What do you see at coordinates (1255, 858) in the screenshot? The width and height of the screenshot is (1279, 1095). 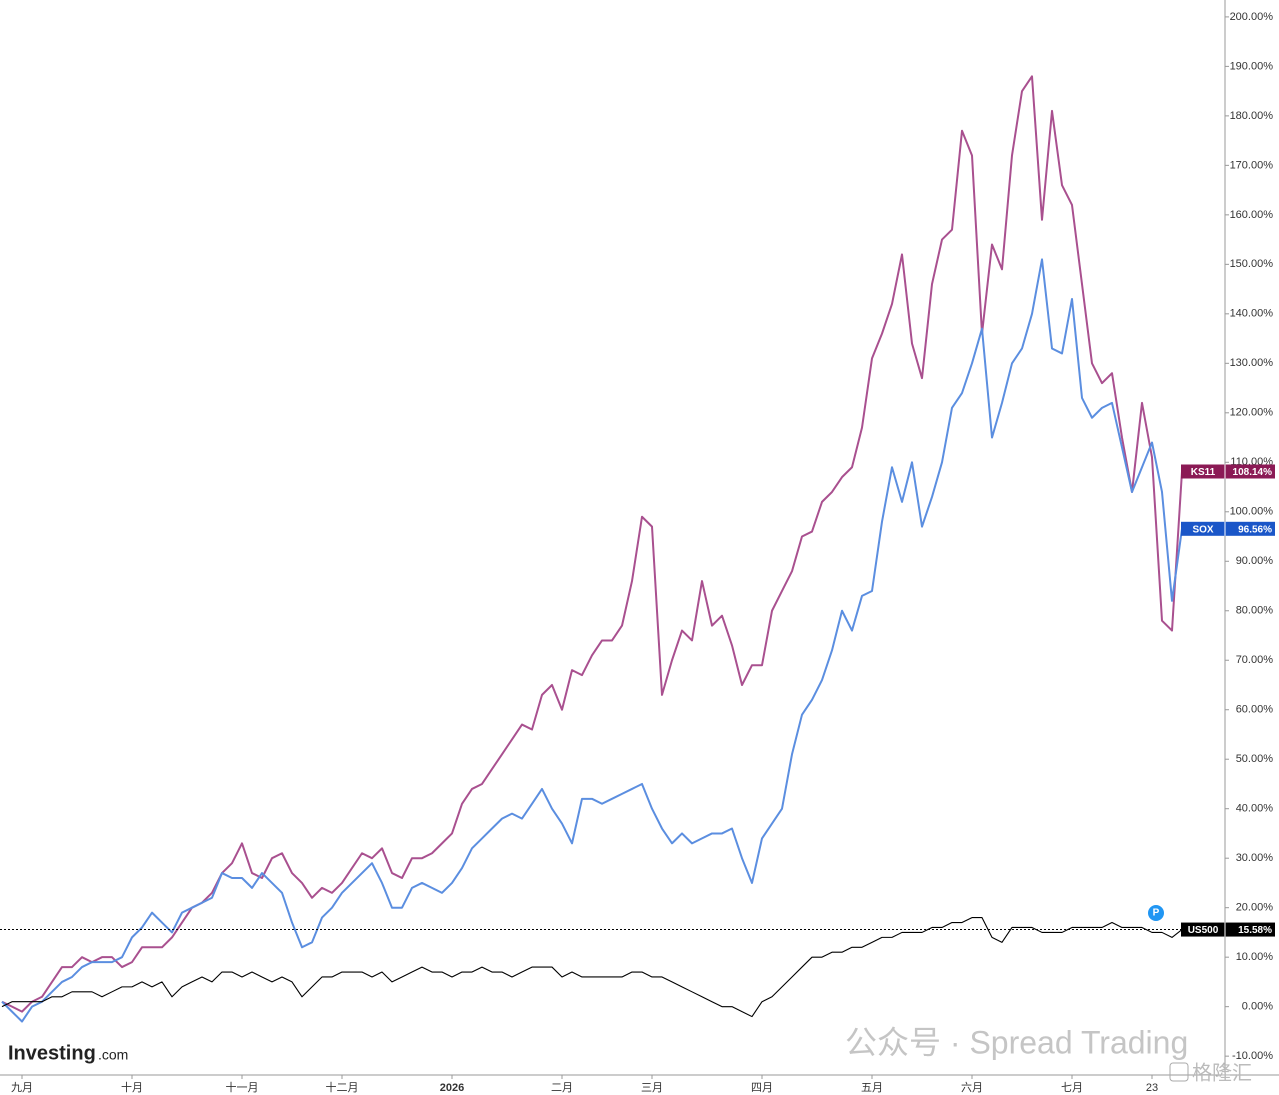 I see `y-tick-label: 30.00%` at bounding box center [1255, 858].